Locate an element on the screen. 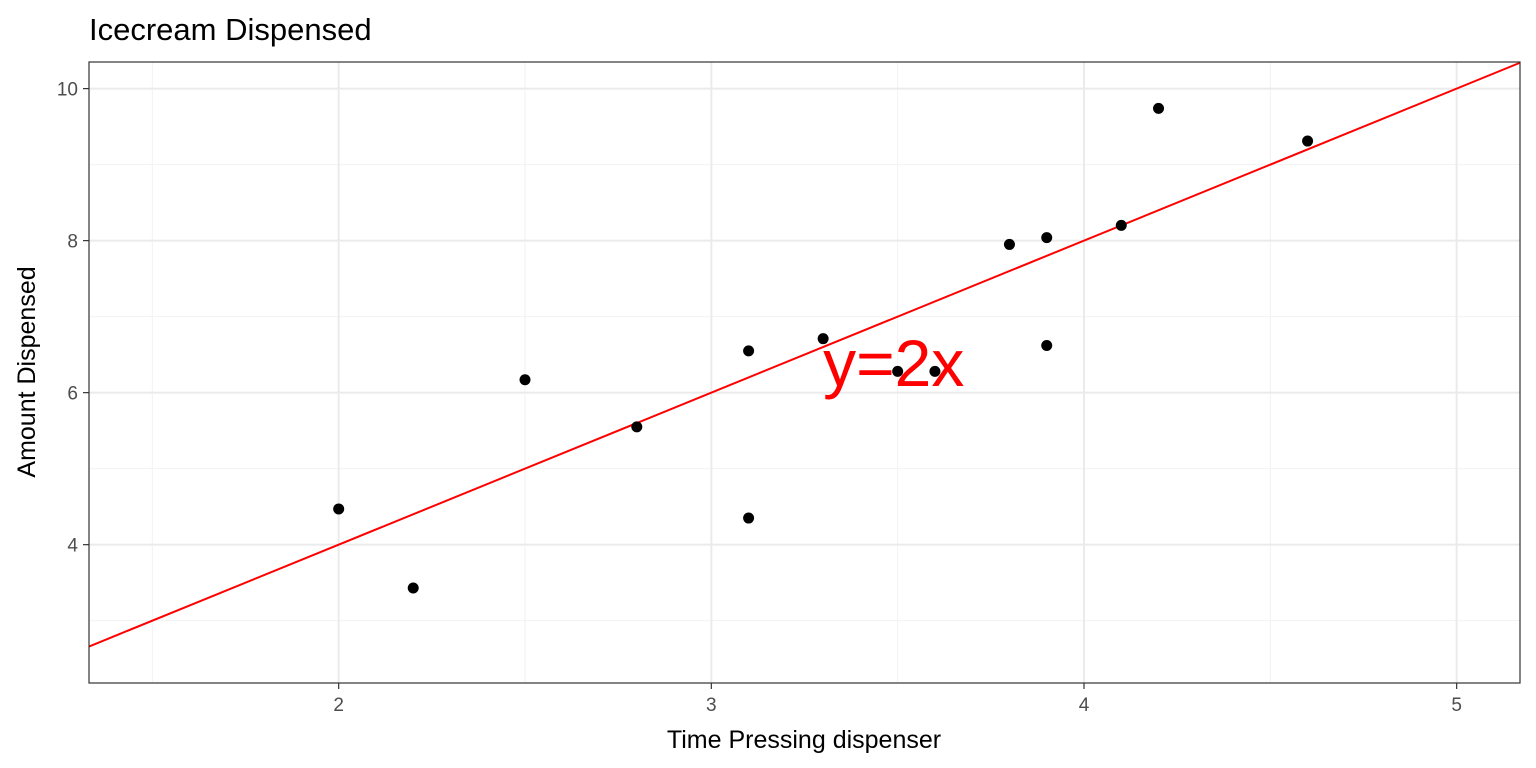 This screenshot has width=1536, height=768. chart-title: Icecream Dispensed is located at coordinates (230, 29).